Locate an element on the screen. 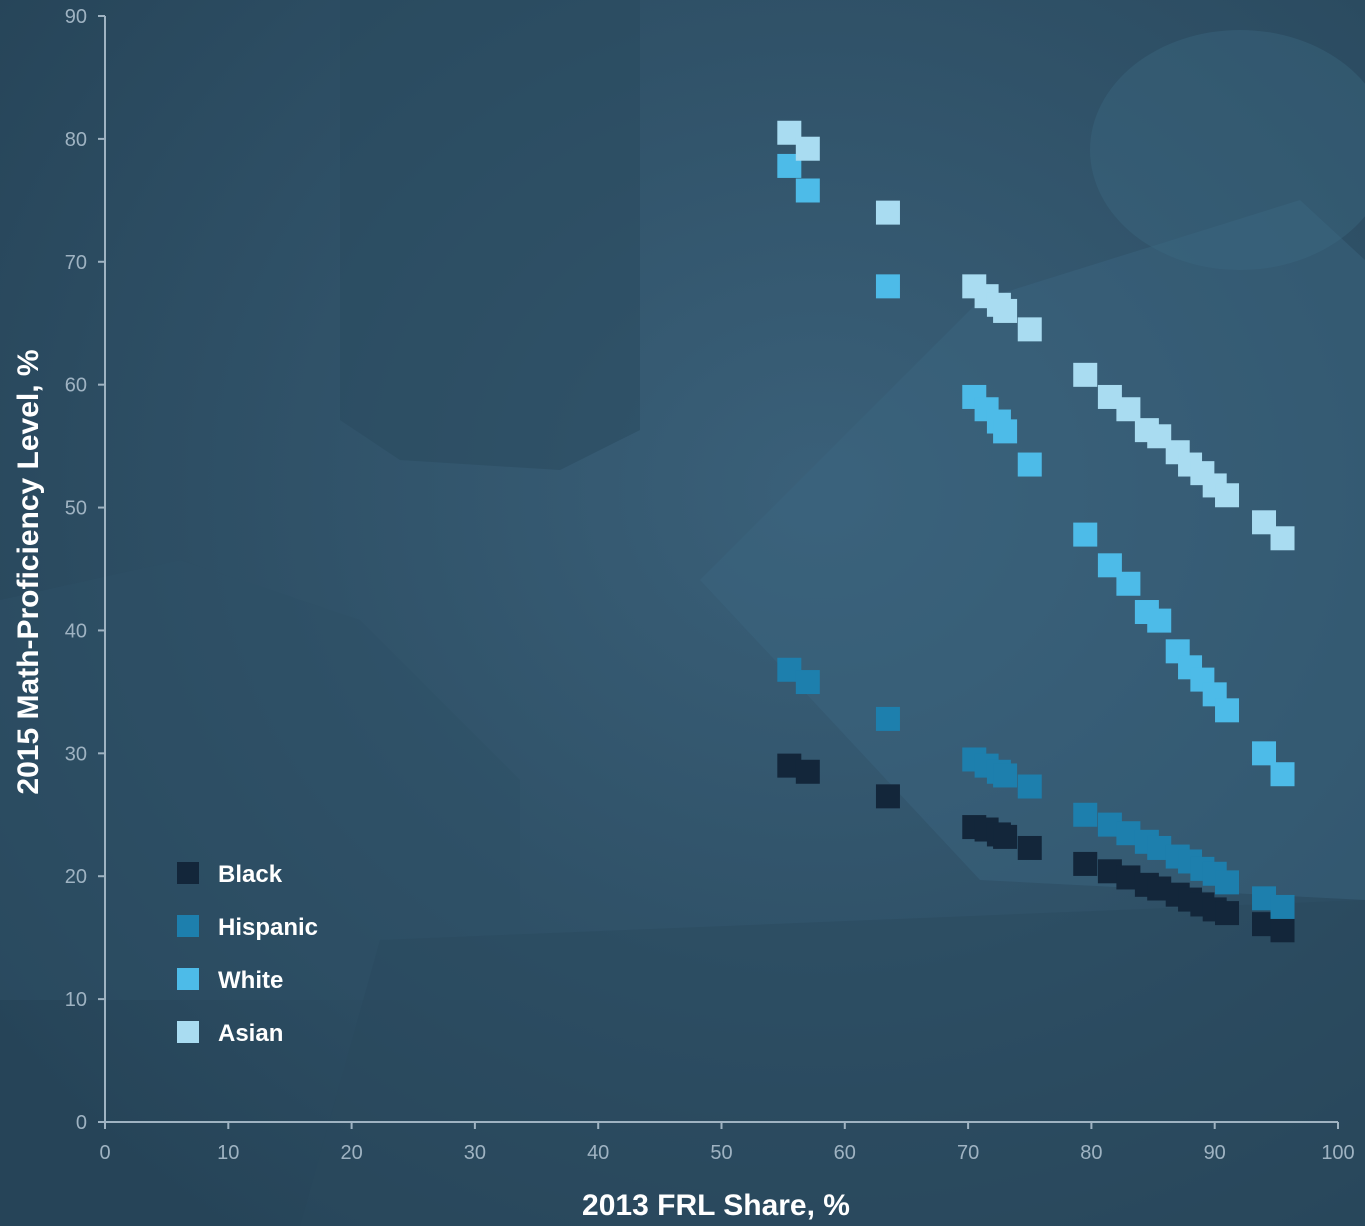  y-tick-label: 10 is located at coordinates (76, 1000).